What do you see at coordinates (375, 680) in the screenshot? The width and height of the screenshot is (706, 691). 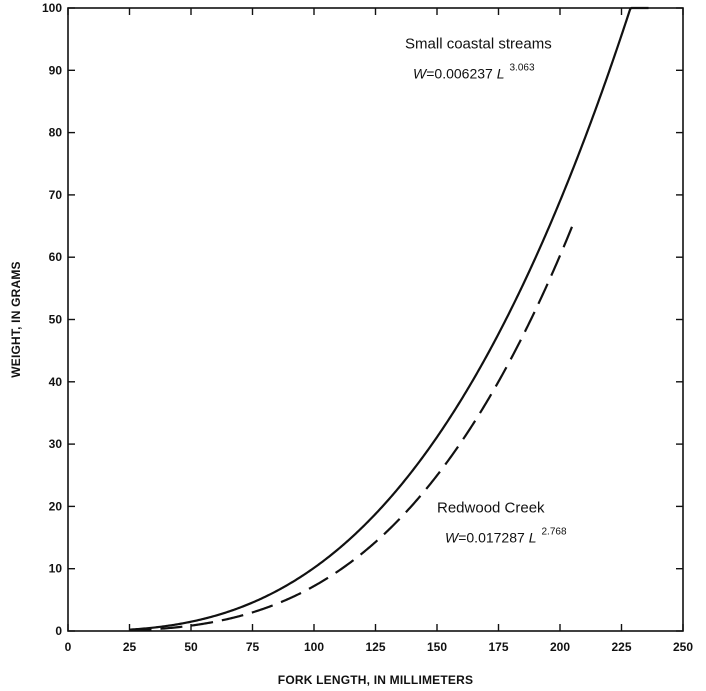 I see `x-axis-title: FORK LENGTH, IN MILLIMETERS` at bounding box center [375, 680].